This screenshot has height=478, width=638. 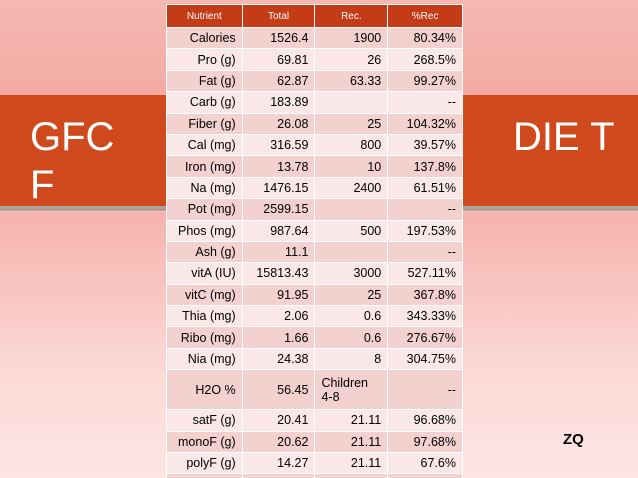 What do you see at coordinates (425, 188) in the screenshot?
I see `table-cell: 61.51%` at bounding box center [425, 188].